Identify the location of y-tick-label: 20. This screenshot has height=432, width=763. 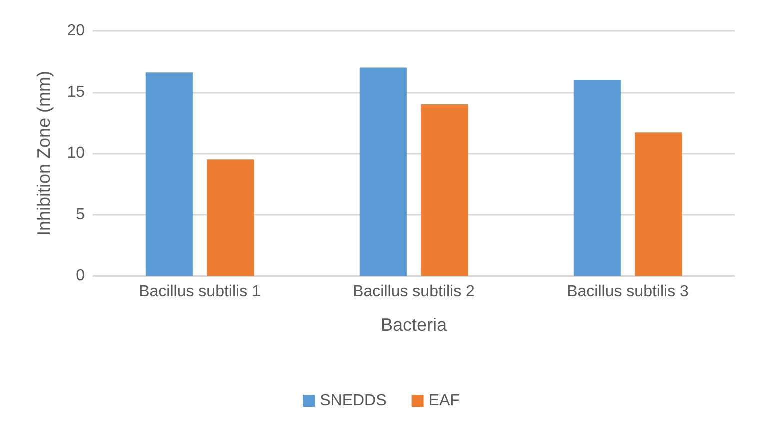
(76, 31).